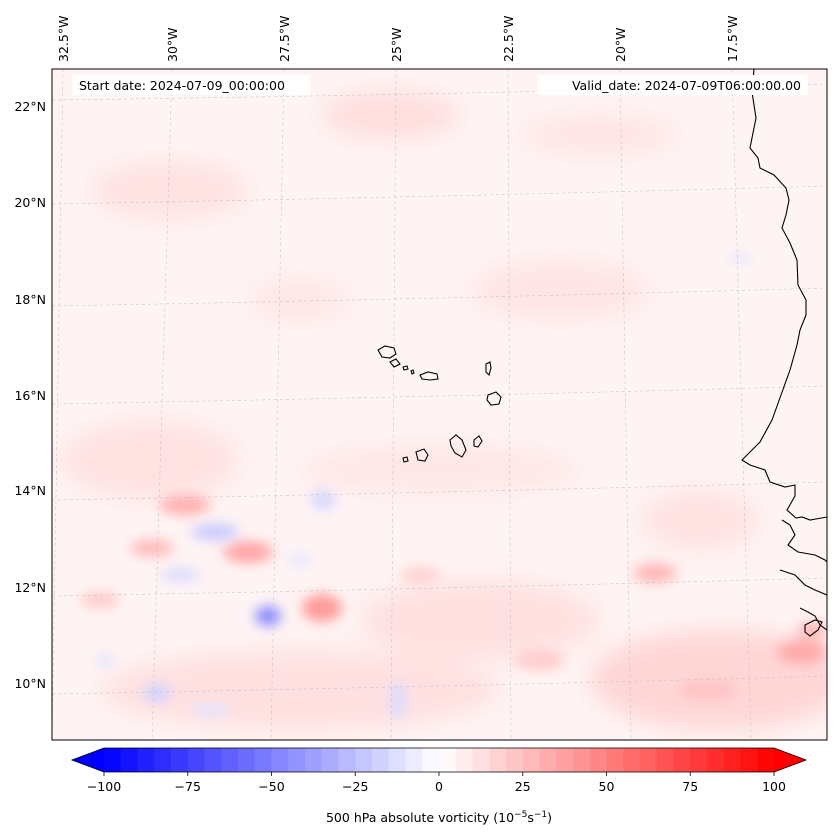  Describe the element at coordinates (88, 760) in the screenshot. I see `colorbar-min-extend-arrow` at that location.